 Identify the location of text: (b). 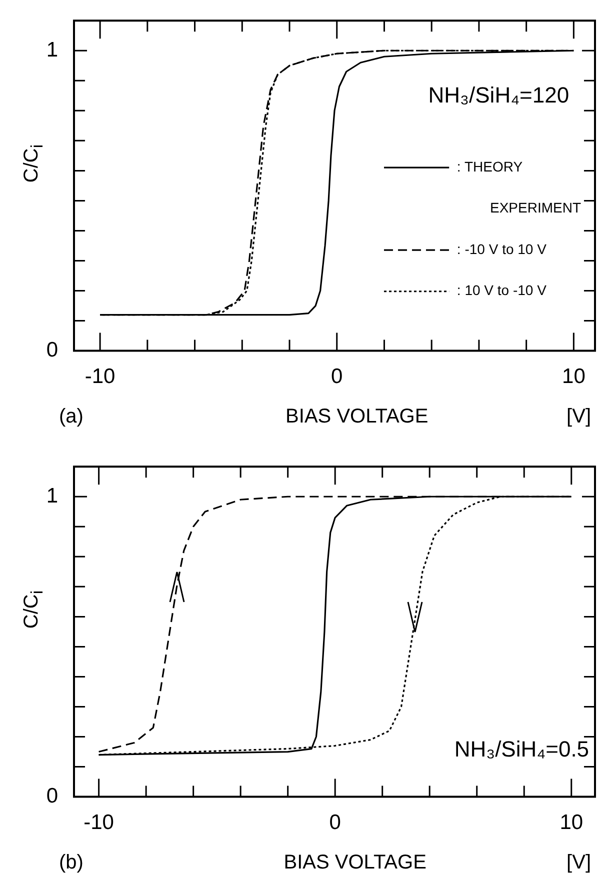
(71, 862).